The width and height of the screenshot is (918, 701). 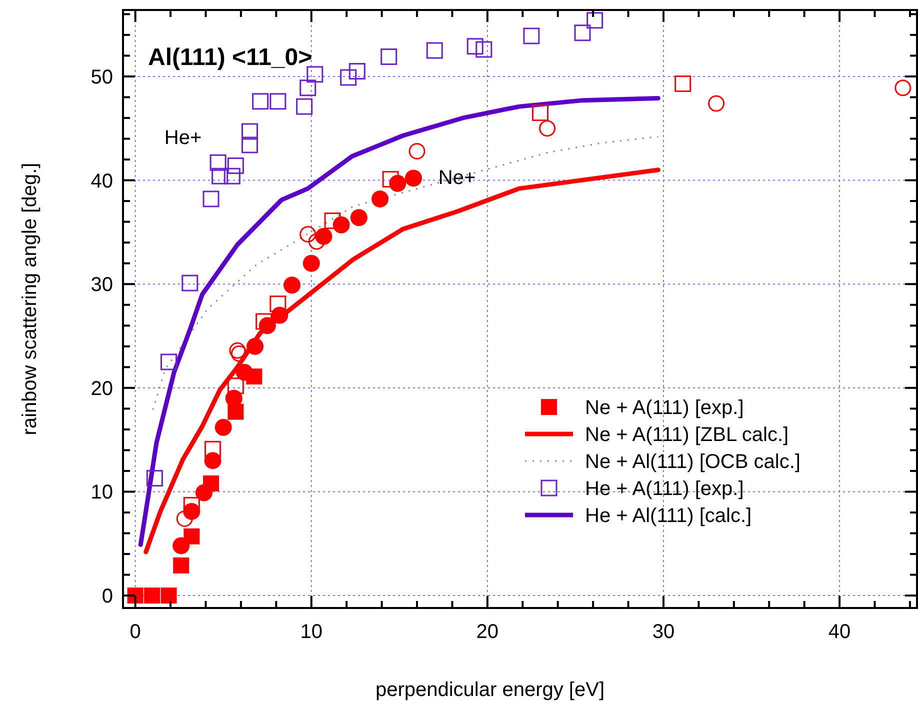 I want to click on legend-label: Ne + A(111) [ZBL calc.], so click(x=687, y=435).